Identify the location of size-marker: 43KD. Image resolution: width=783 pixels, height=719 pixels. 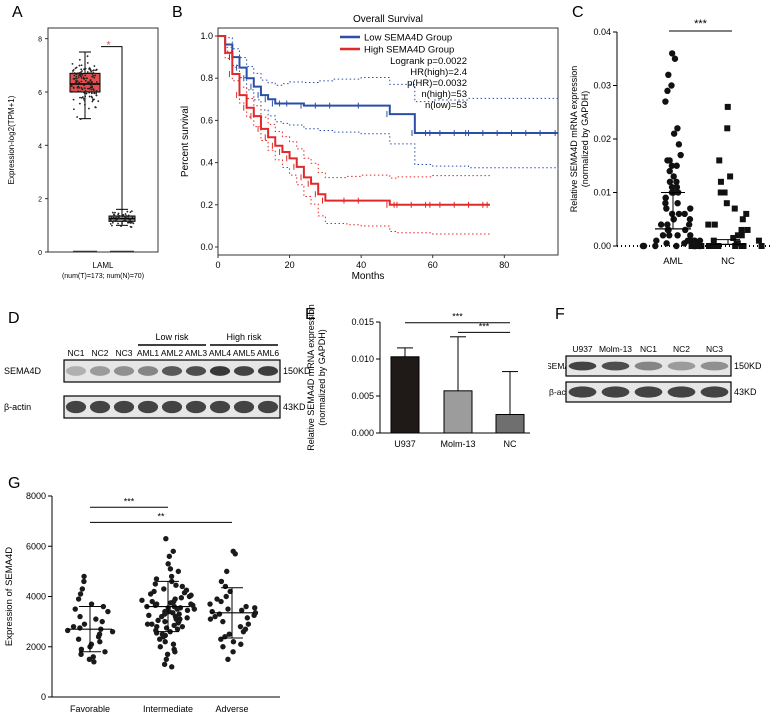
(294, 407).